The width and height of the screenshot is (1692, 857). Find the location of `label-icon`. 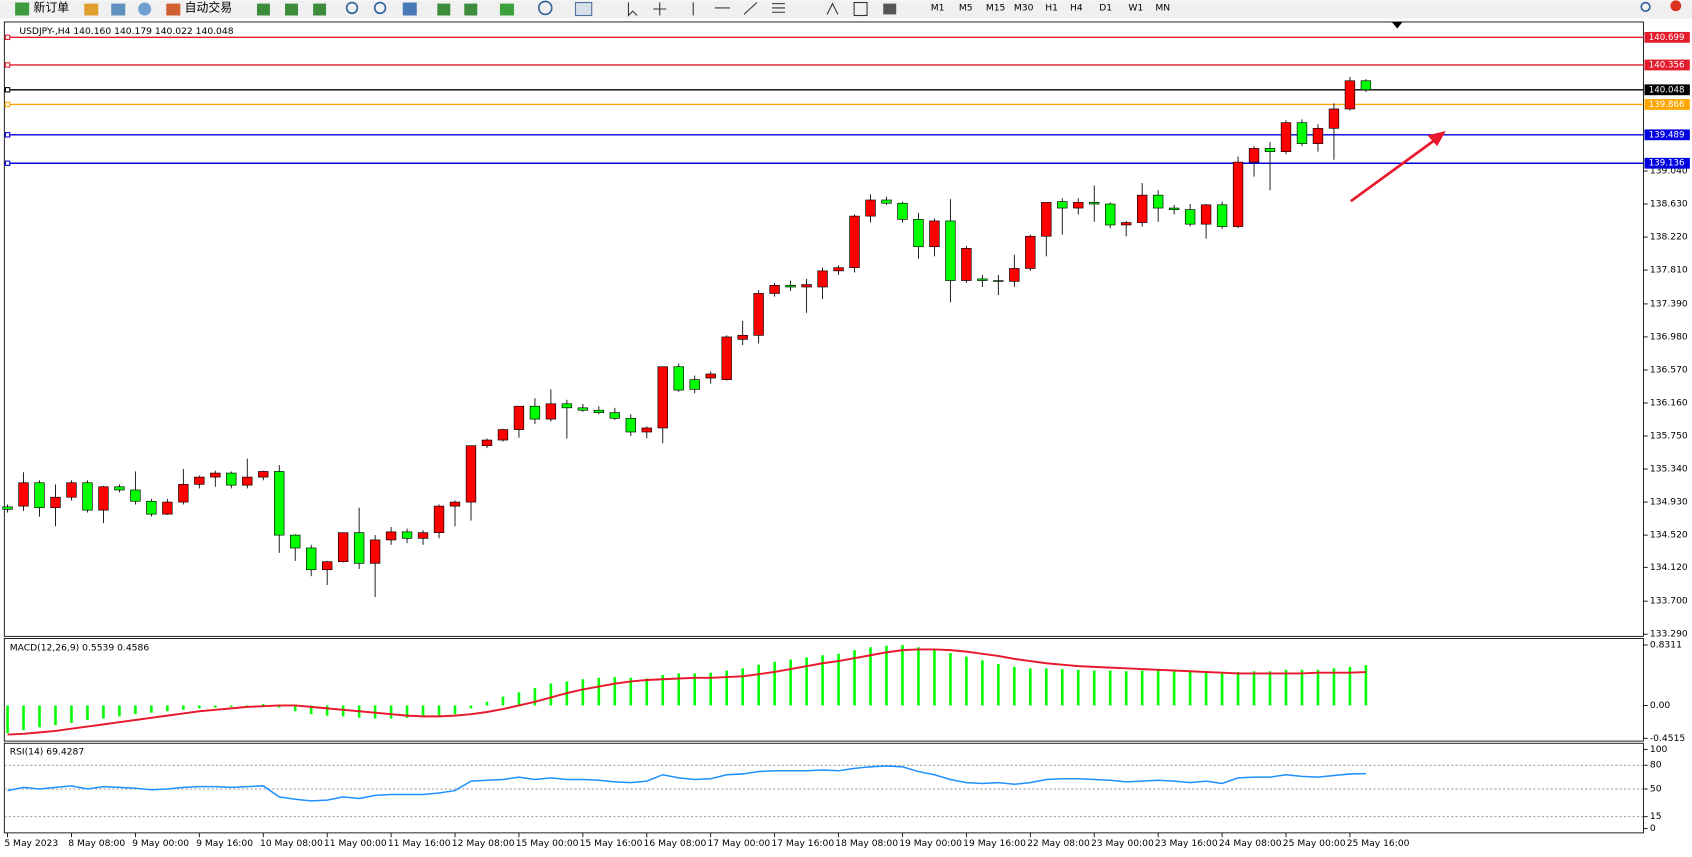

label-icon is located at coordinates (860, 9).